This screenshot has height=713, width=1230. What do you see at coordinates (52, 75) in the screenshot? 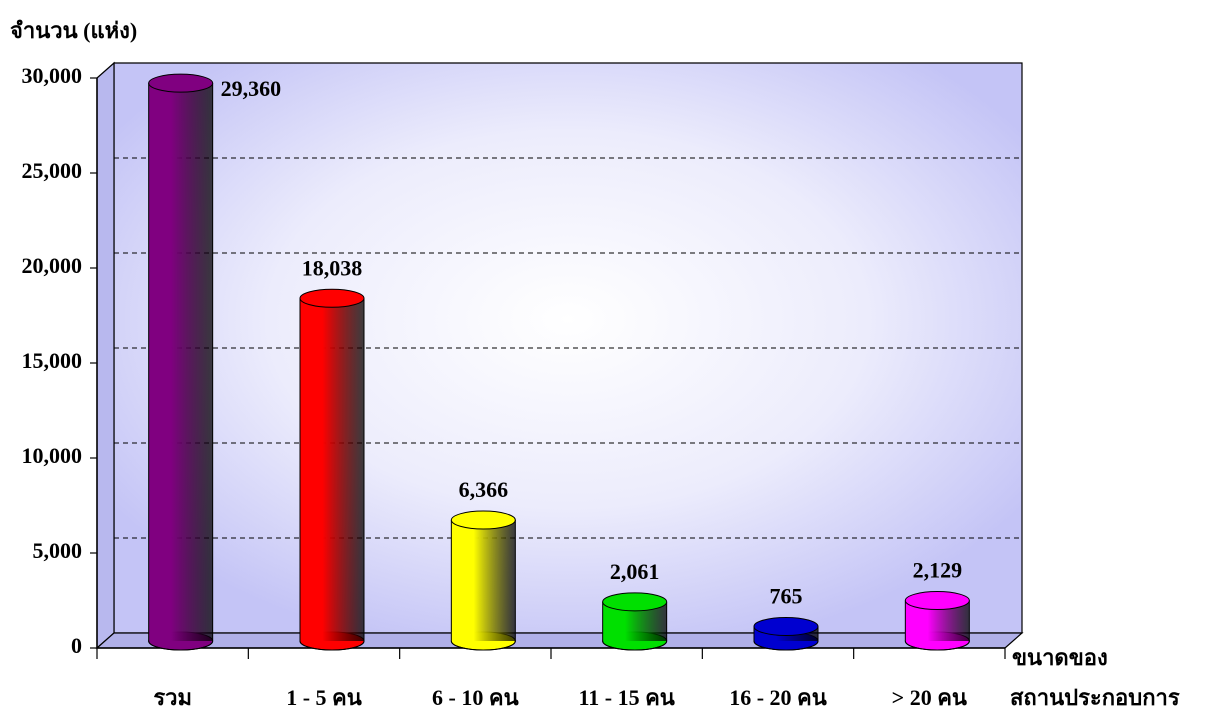
I see `y-tick-label: 30,000` at bounding box center [52, 75].